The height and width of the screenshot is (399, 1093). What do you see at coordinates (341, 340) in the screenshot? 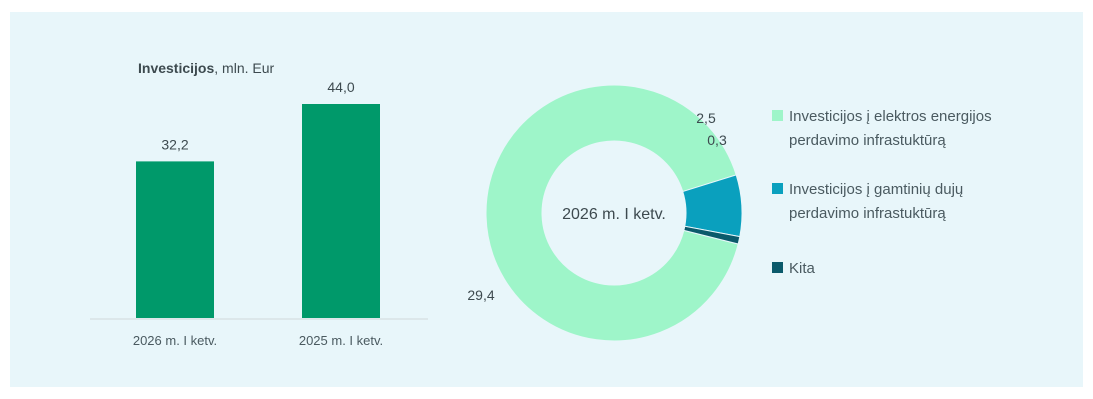
I see `bar-category-label: 2025 m. I ketv.` at bounding box center [341, 340].